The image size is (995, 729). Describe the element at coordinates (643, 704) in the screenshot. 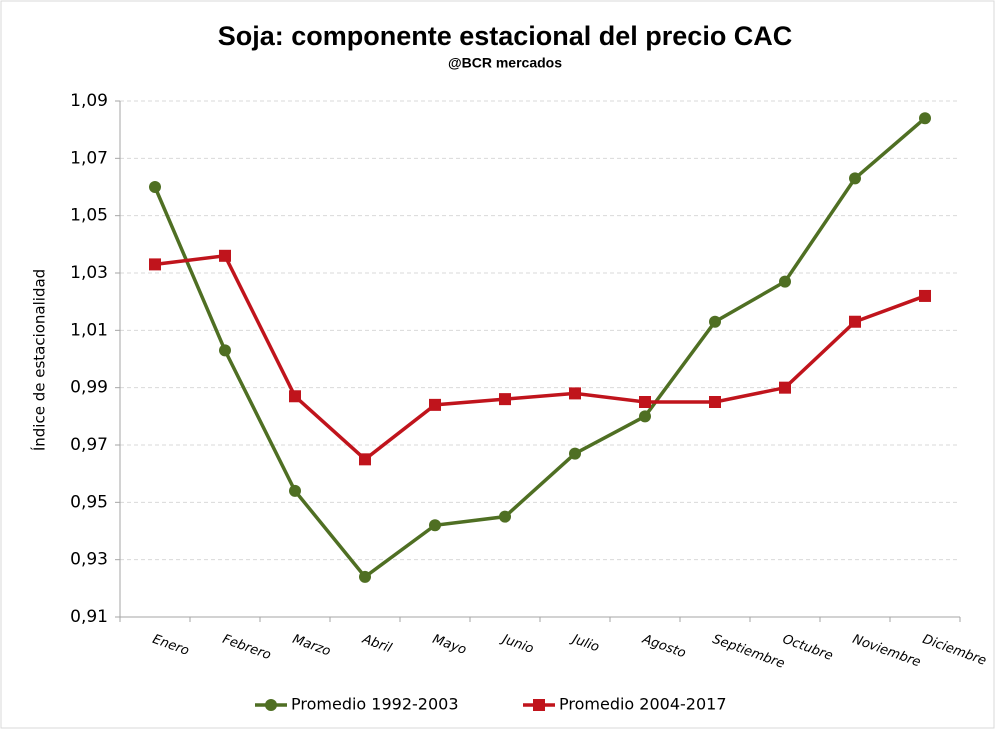

I see `legend-label: Promedio 2004-2017` at that location.